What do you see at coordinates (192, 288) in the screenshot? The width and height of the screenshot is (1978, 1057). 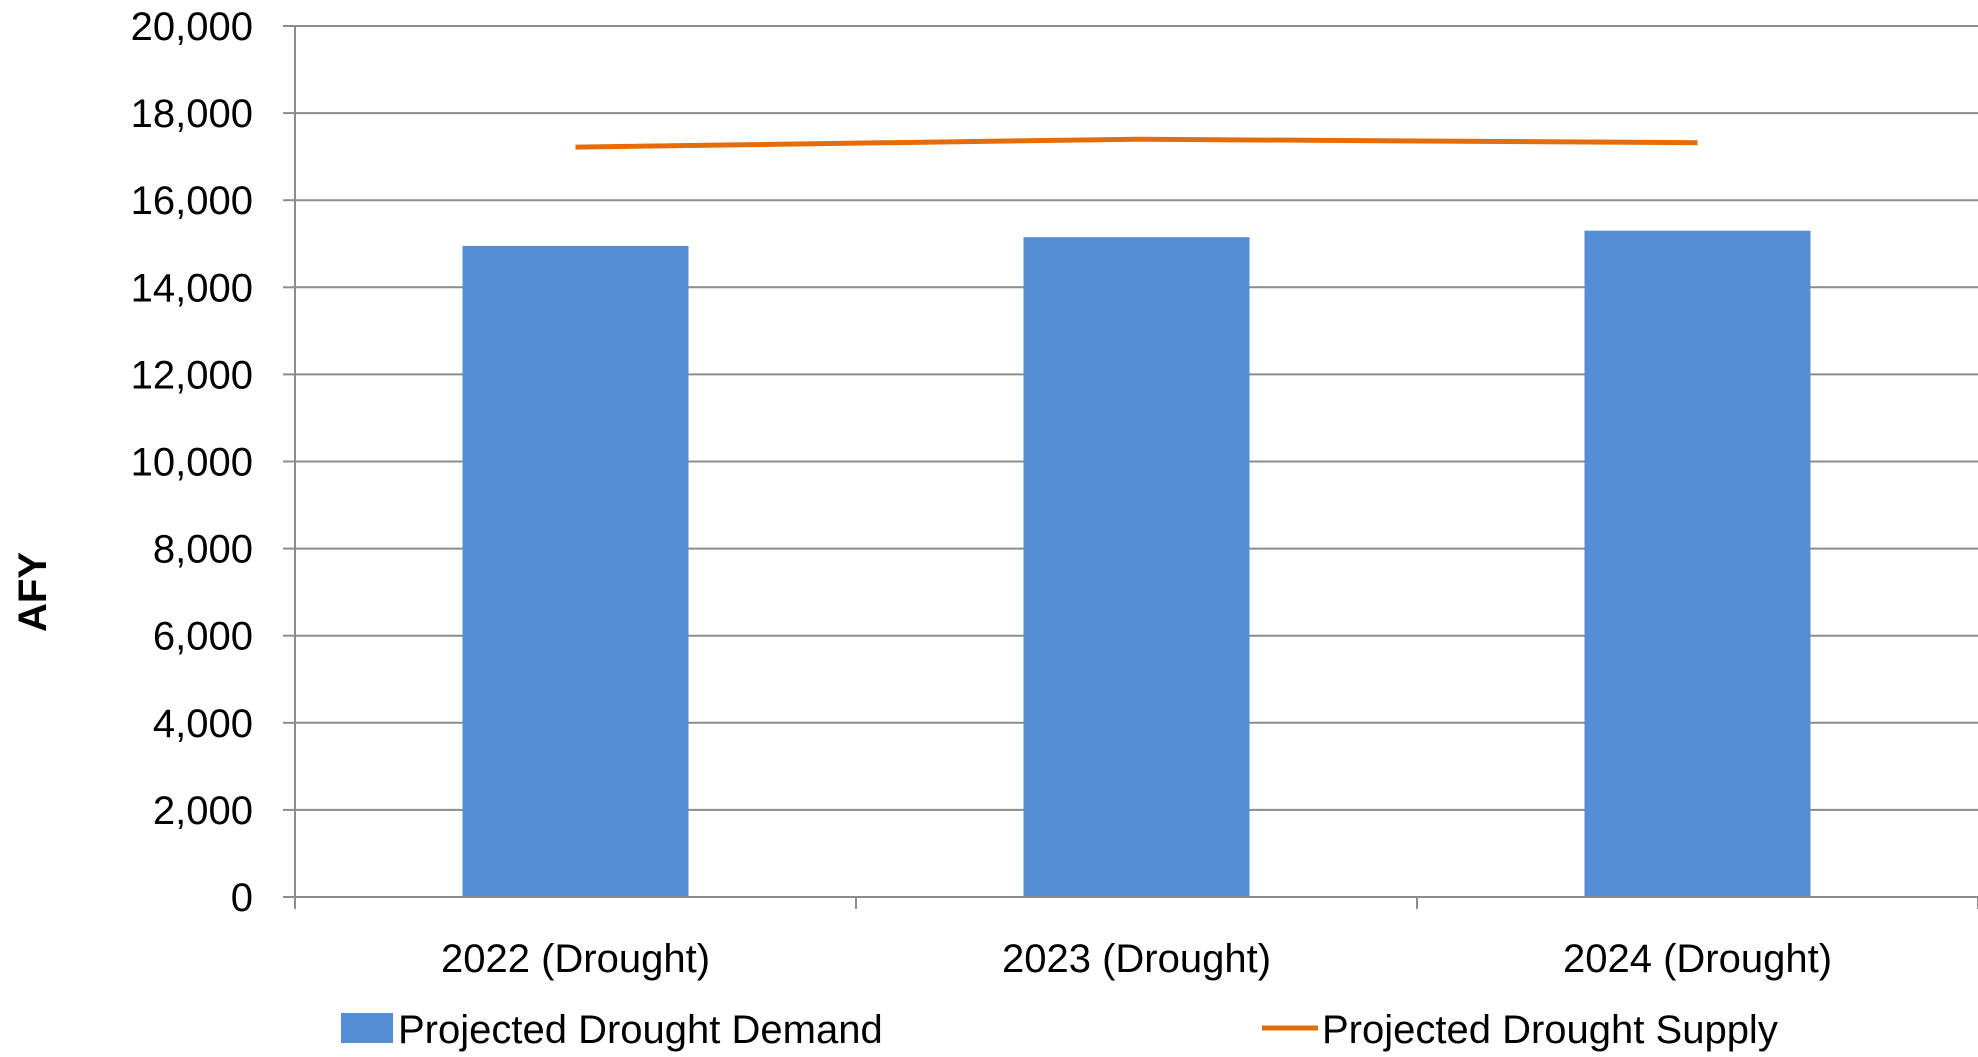 I see `y-tick-label: 14,000` at bounding box center [192, 288].